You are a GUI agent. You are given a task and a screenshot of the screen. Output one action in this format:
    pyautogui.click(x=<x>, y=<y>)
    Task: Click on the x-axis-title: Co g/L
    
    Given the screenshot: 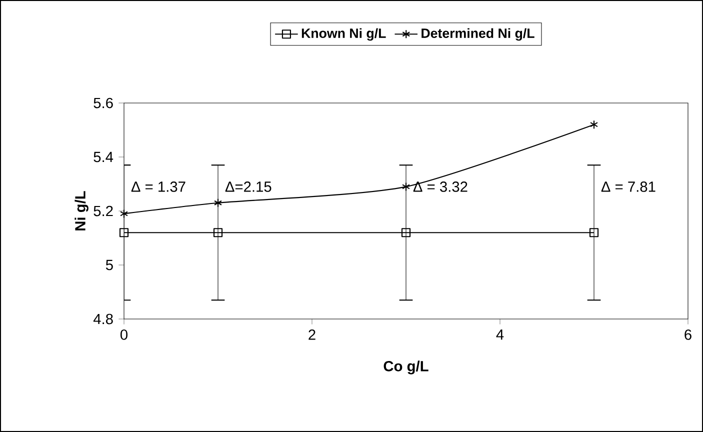 What is the action you would take?
    pyautogui.click(x=406, y=367)
    